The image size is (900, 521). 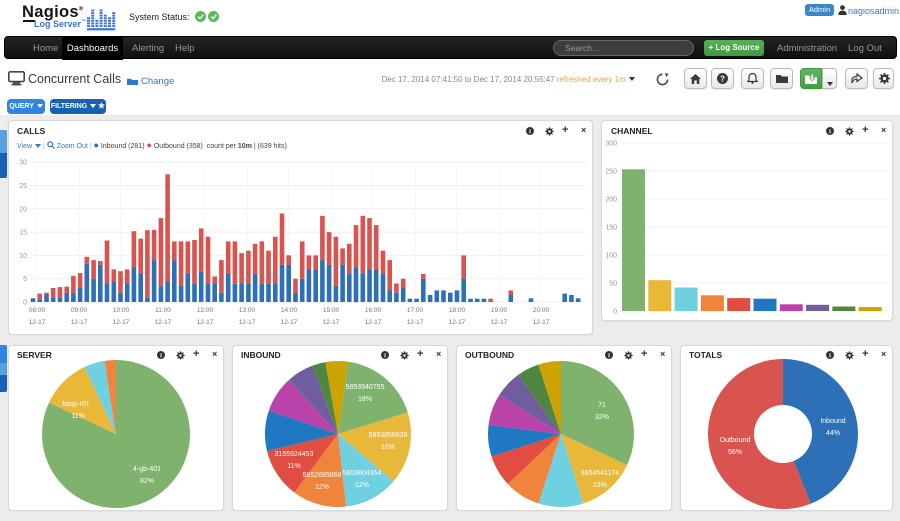 I want to click on svg-text: 15:00, so click(x=331, y=310).